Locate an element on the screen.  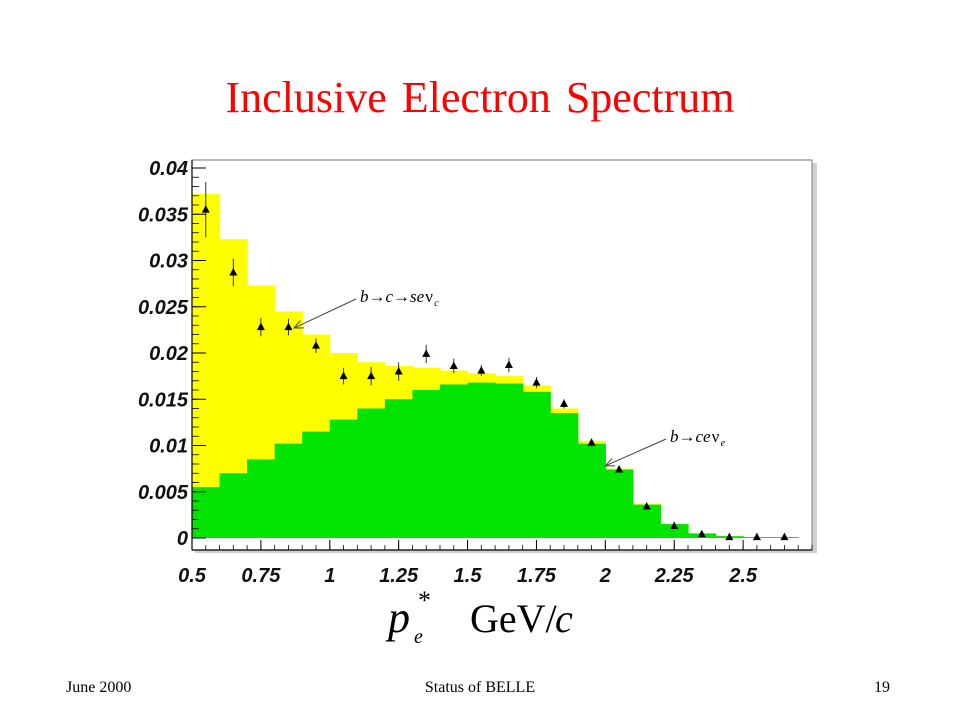
x-label-symbol: p is located at coordinates (397, 617).